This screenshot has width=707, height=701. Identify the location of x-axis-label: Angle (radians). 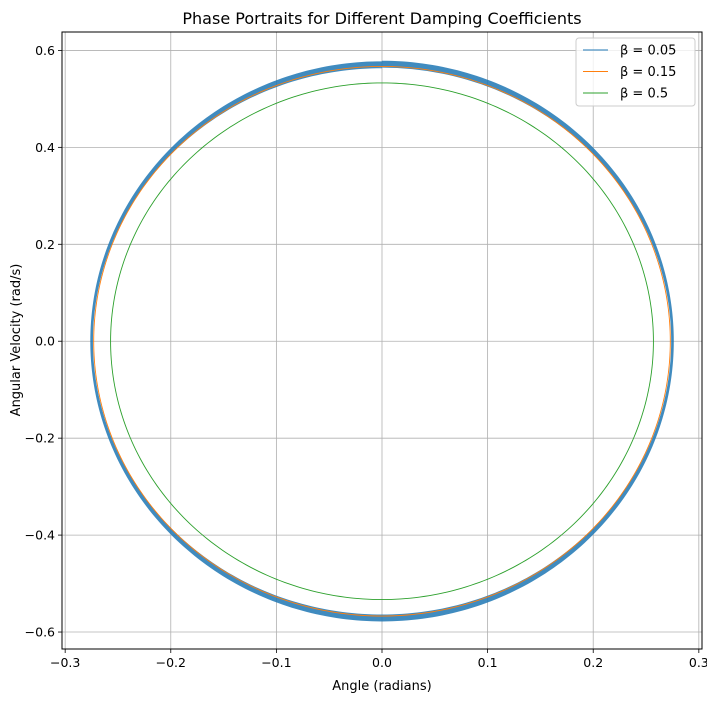
(381, 686).